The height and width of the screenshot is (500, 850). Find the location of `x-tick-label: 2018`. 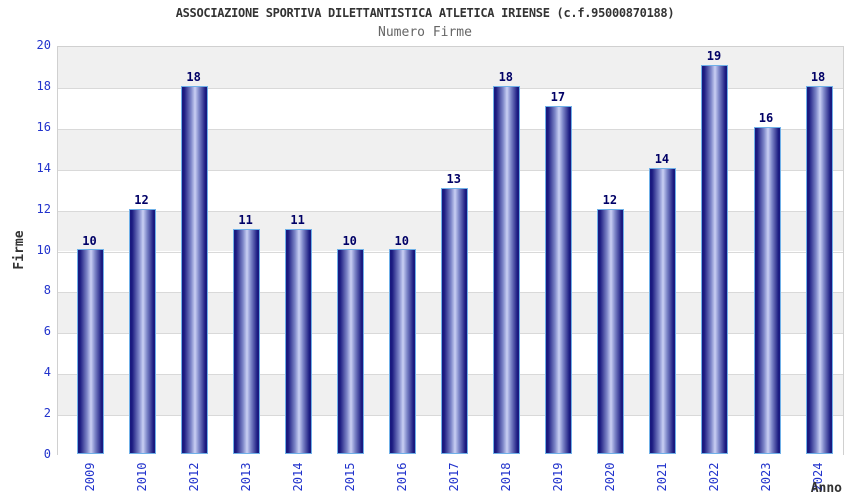

x-tick-label: 2018 is located at coordinates (505, 477).